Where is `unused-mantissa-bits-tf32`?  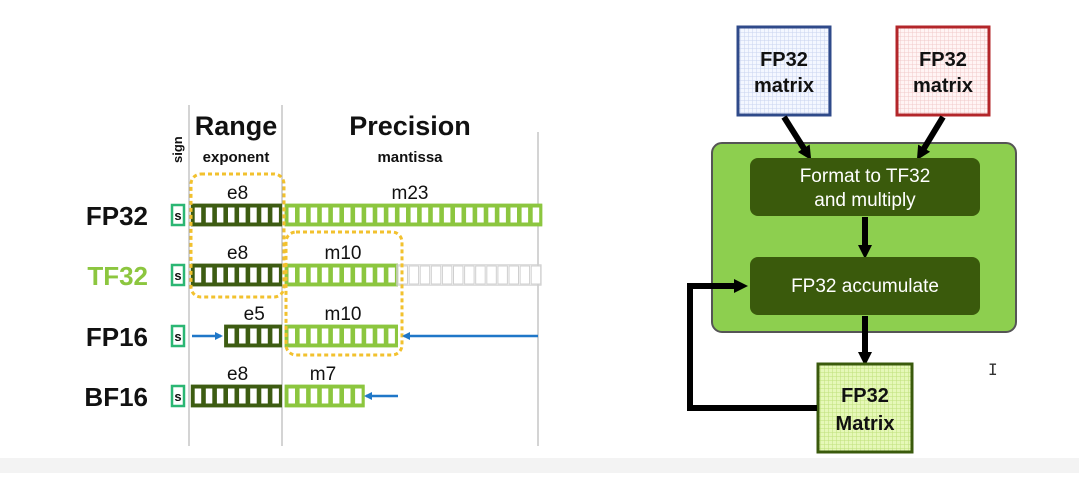 unused-mantissa-bits-tf32 is located at coordinates (469, 275).